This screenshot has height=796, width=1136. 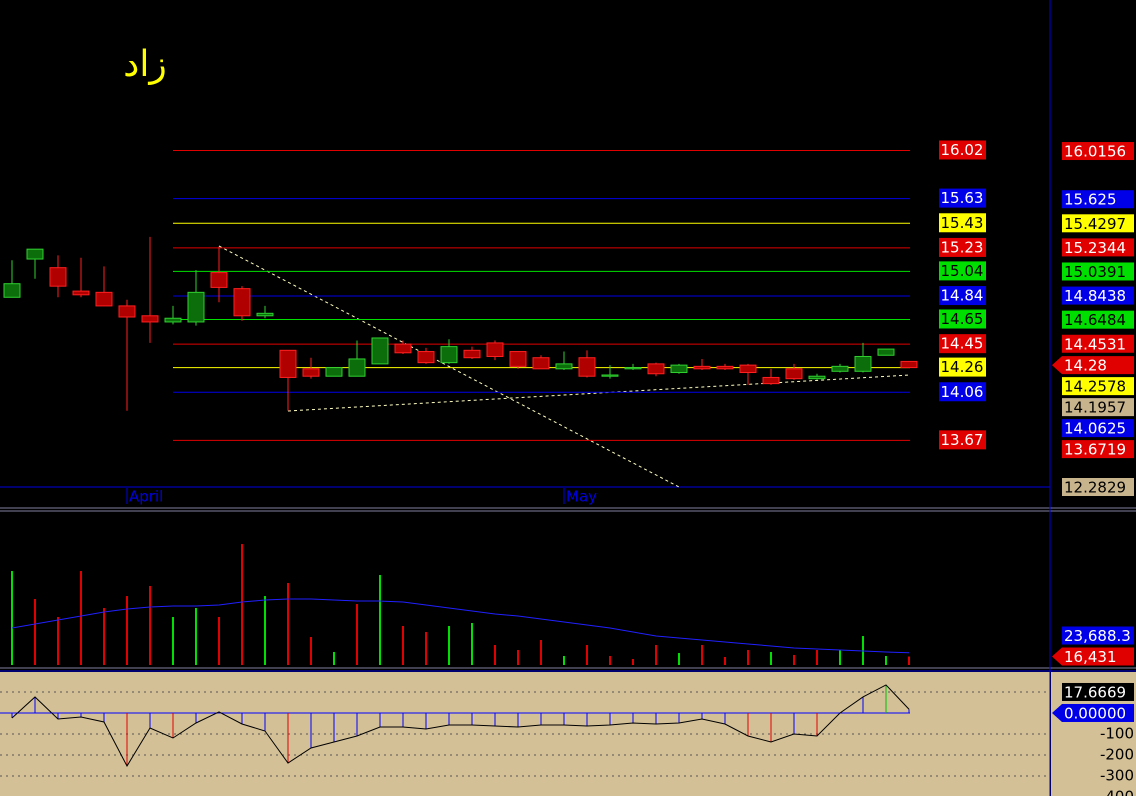 What do you see at coordinates (1090, 657) in the screenshot?
I see `volume-axis-label: 16,431` at bounding box center [1090, 657].